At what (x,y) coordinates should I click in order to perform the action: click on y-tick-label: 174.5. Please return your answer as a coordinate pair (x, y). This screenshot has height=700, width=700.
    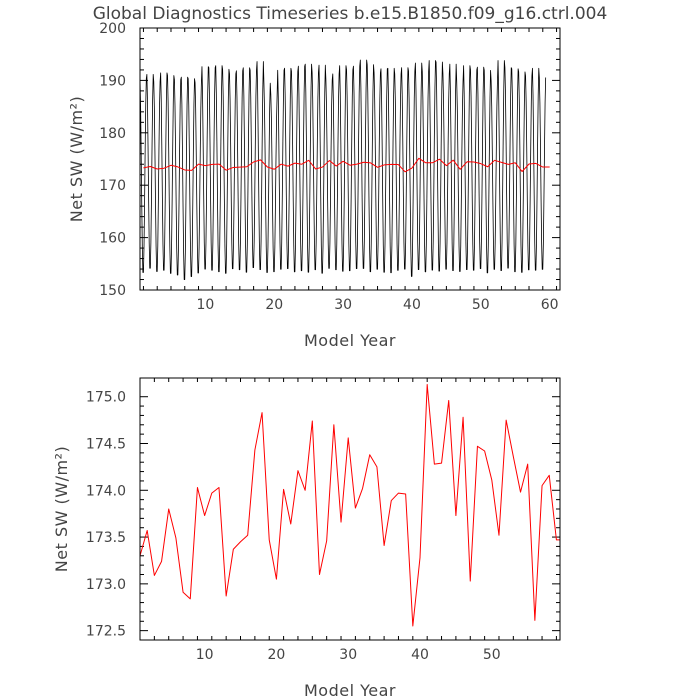
    Looking at the image, I should click on (106, 445).